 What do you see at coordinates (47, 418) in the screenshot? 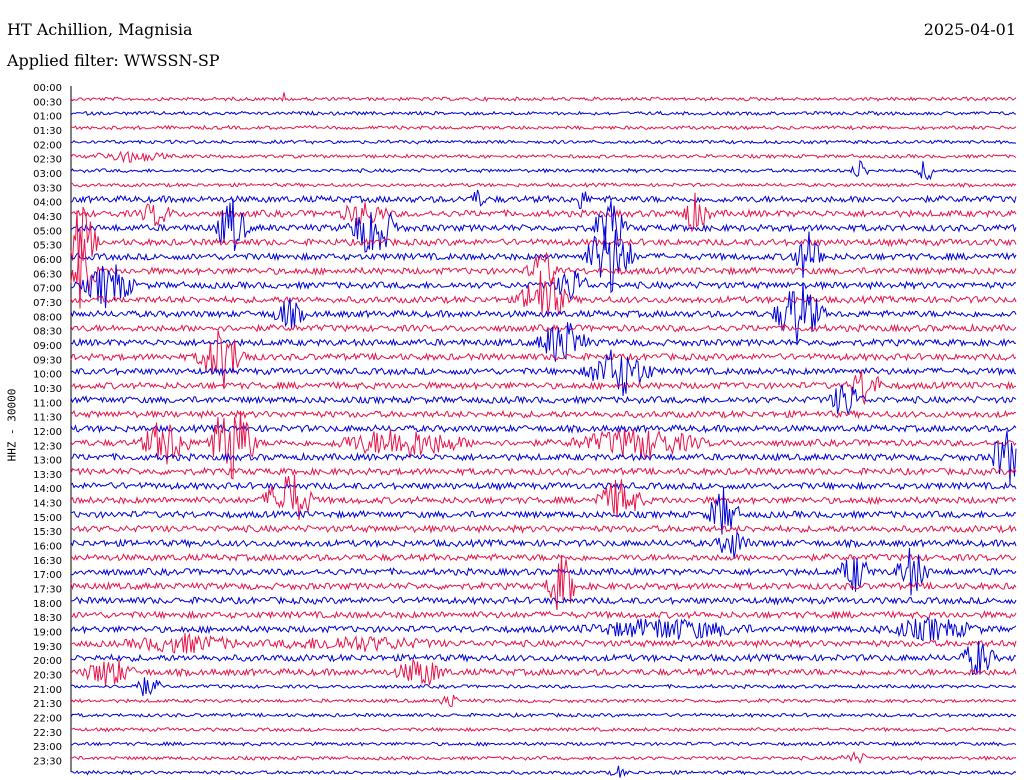
I see `row-time-label: 11:30` at bounding box center [47, 418].